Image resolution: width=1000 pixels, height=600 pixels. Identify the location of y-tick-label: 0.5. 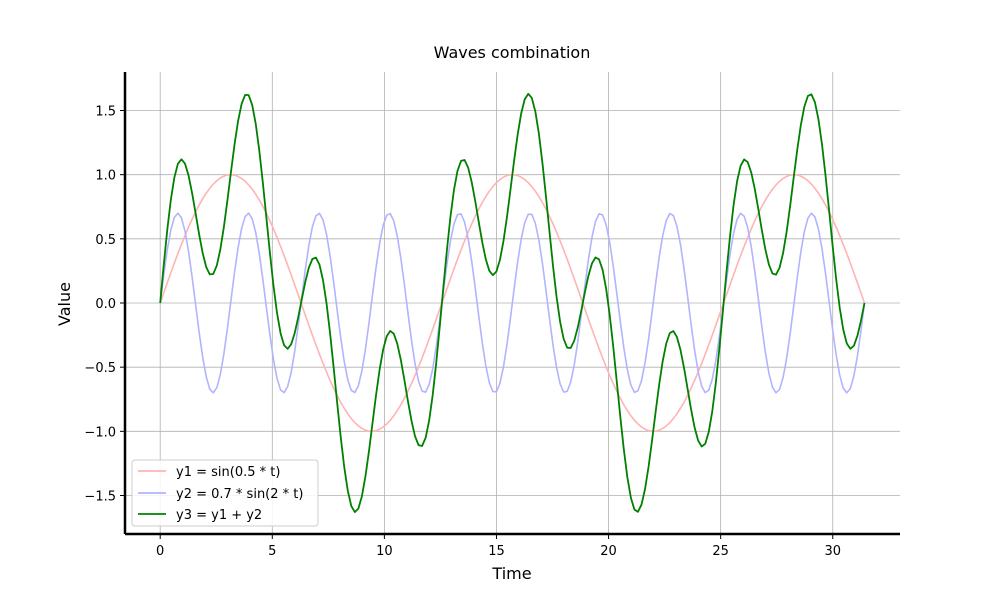
(105, 240).